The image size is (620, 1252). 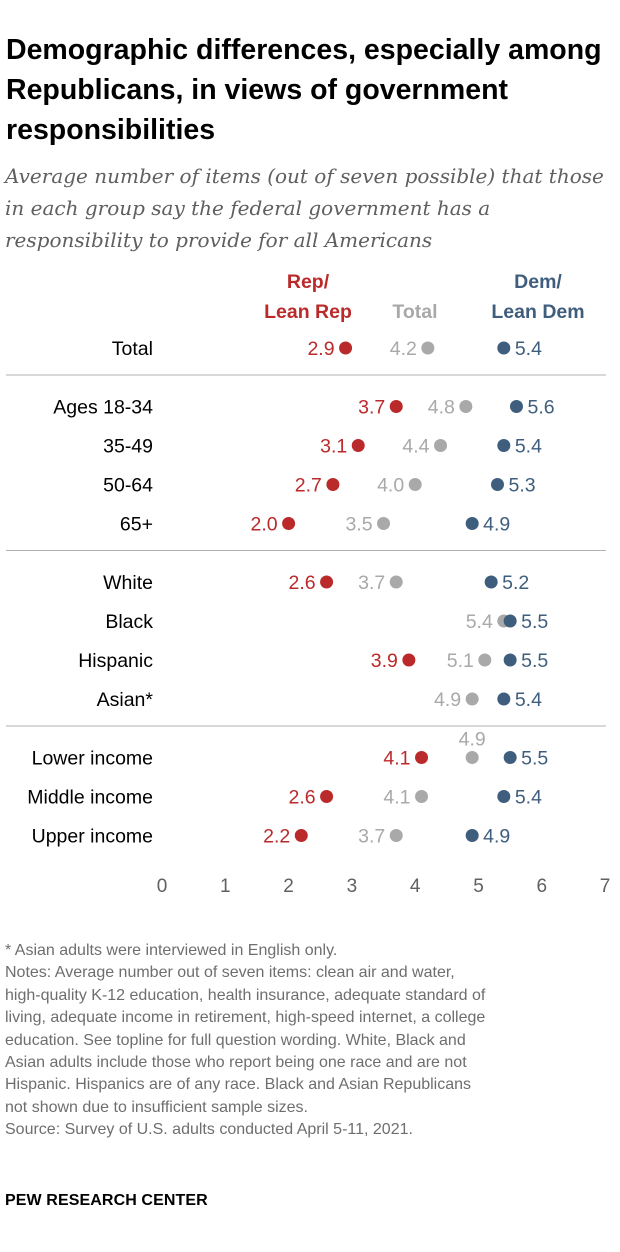 What do you see at coordinates (515, 583) in the screenshot?
I see `value-label-dem: 5.2` at bounding box center [515, 583].